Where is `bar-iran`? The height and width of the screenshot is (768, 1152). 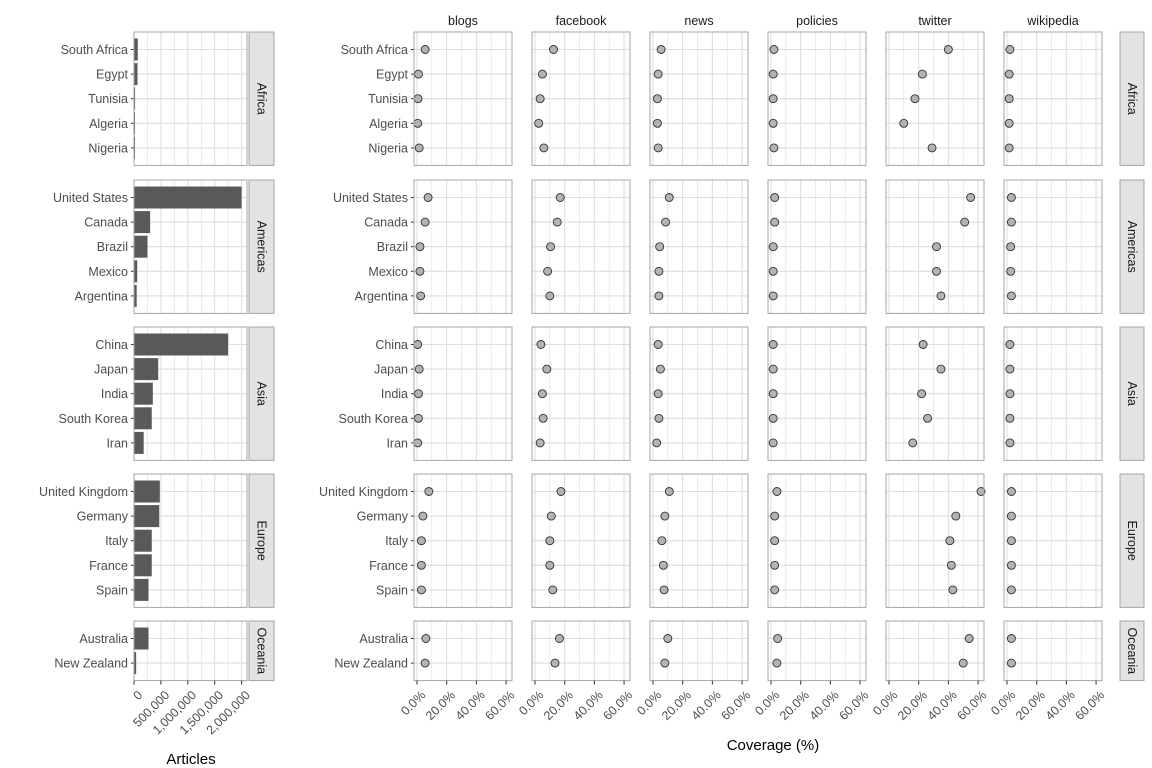
bar-iran is located at coordinates (139, 442).